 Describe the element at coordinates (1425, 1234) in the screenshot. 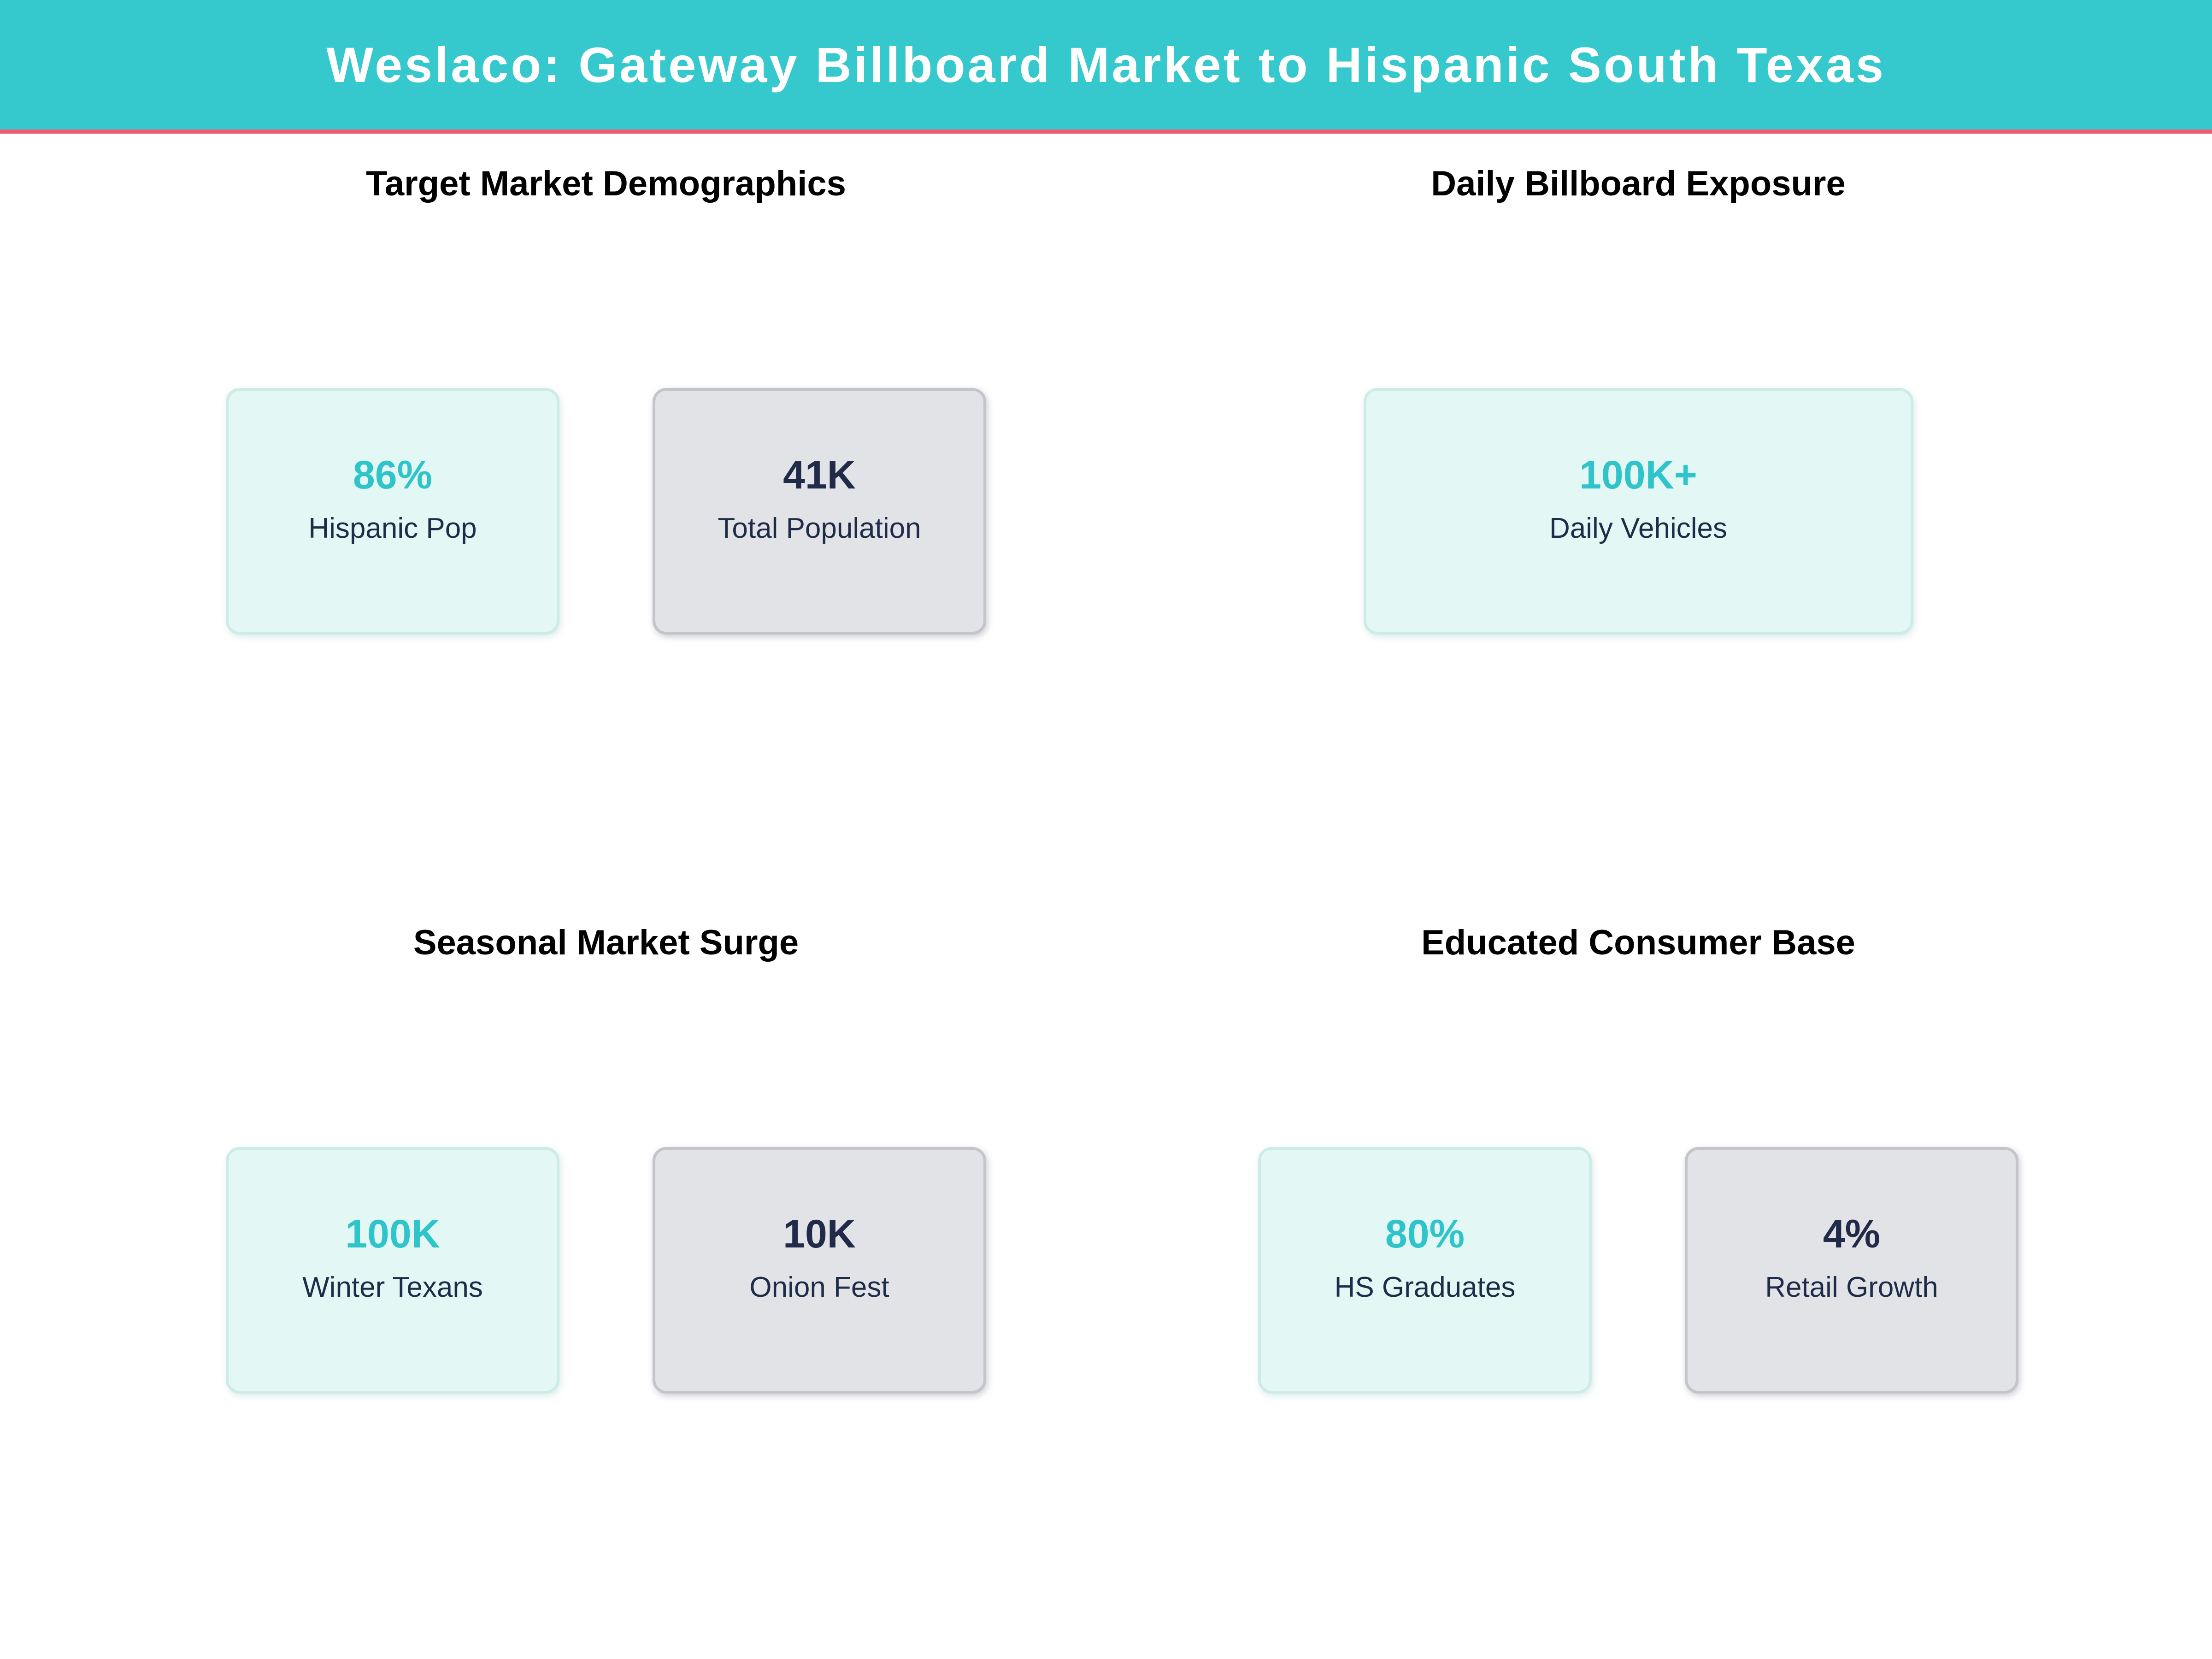

I see `stat-value-hs-graduates: 80%` at that location.